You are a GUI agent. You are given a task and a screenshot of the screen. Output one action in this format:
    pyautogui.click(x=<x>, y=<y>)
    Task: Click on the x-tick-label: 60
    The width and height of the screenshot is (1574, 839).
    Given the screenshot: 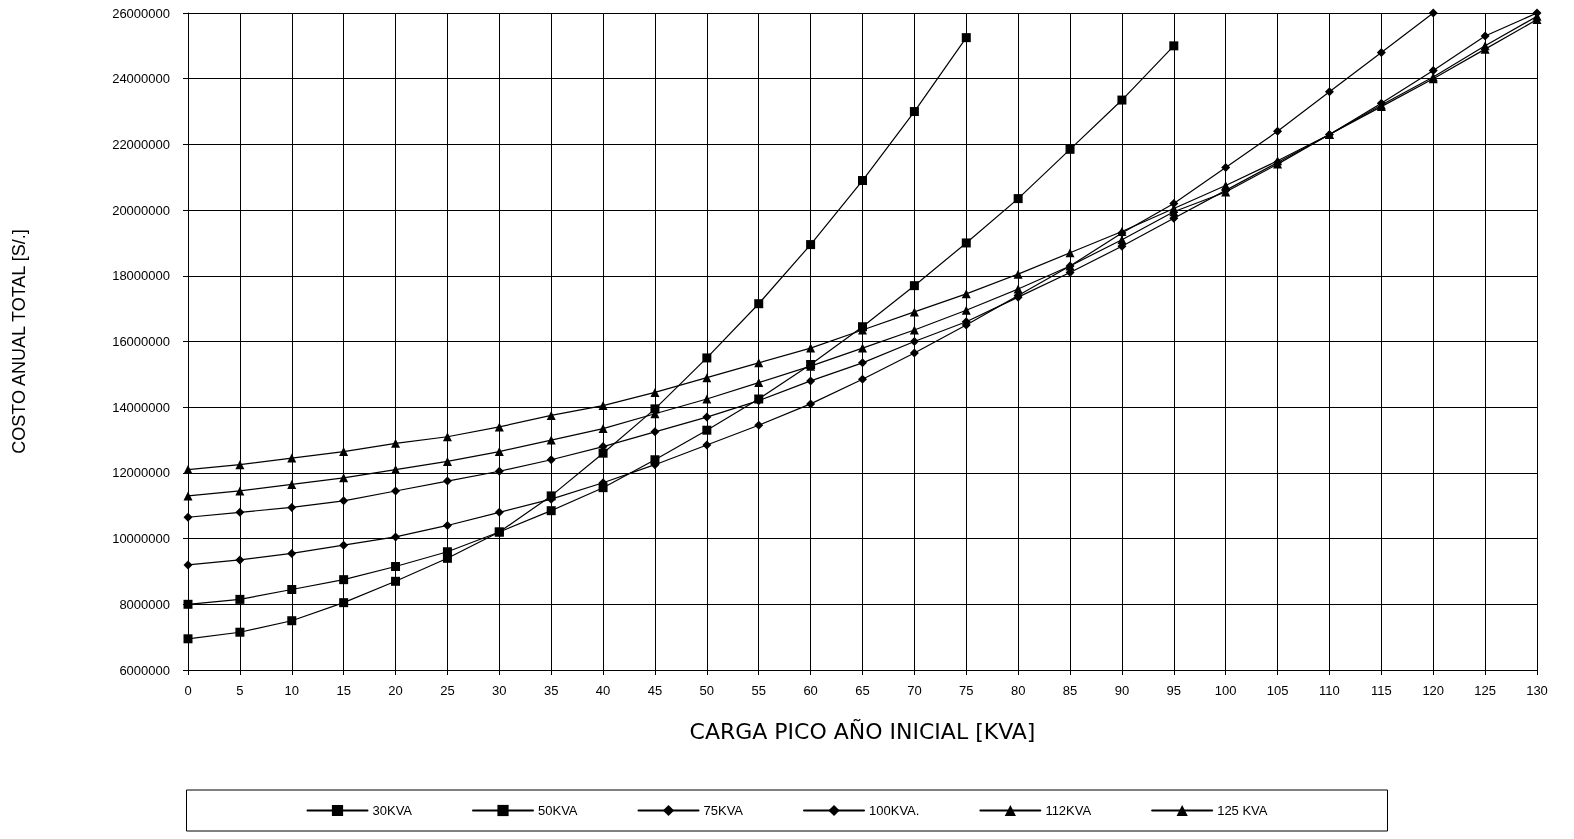 What is the action you would take?
    pyautogui.click(x=810, y=690)
    